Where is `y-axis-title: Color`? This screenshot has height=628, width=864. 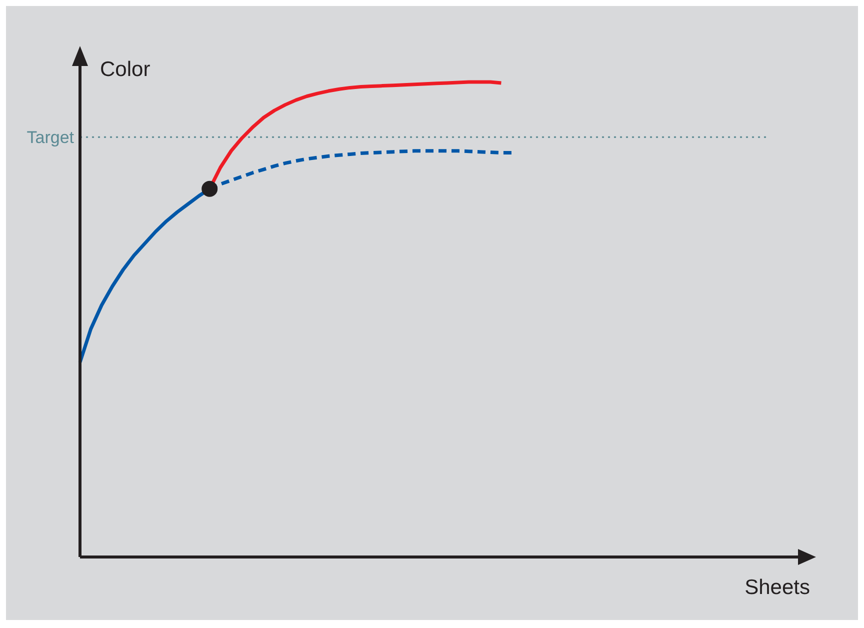 y-axis-title: Color is located at coordinates (125, 69).